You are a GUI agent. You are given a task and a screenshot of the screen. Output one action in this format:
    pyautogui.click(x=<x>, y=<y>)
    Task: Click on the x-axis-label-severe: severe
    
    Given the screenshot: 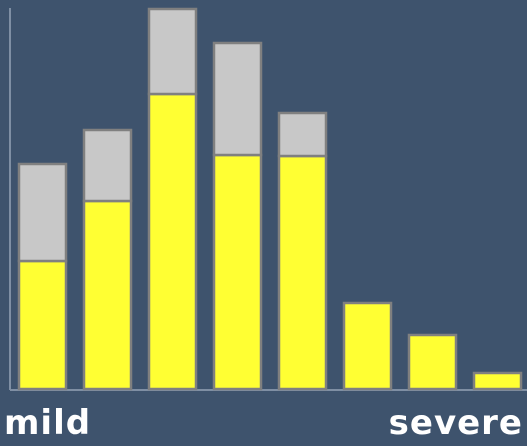 What is the action you would take?
    pyautogui.click(x=455, y=423)
    